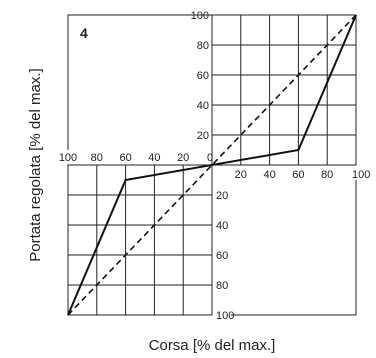  What do you see at coordinates (222, 286) in the screenshot?
I see `tick-label-bottom-y: 80` at bounding box center [222, 286].